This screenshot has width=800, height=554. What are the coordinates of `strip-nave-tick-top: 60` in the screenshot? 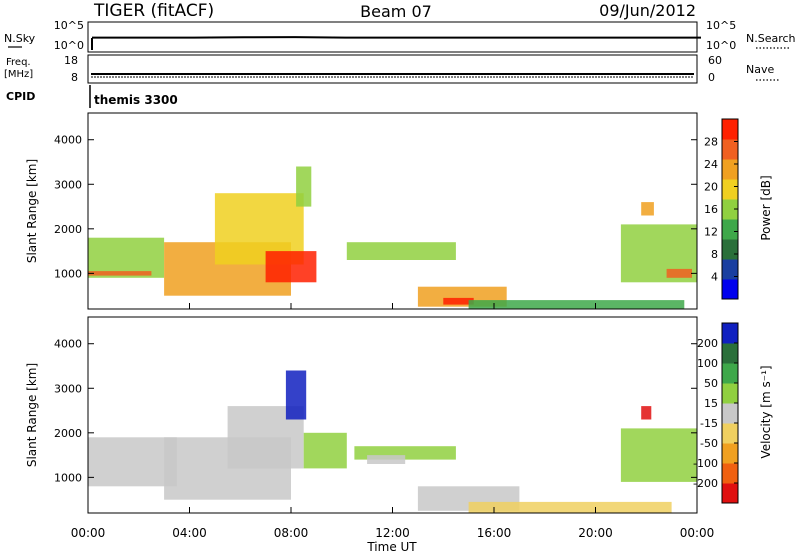 It's located at (715, 60).